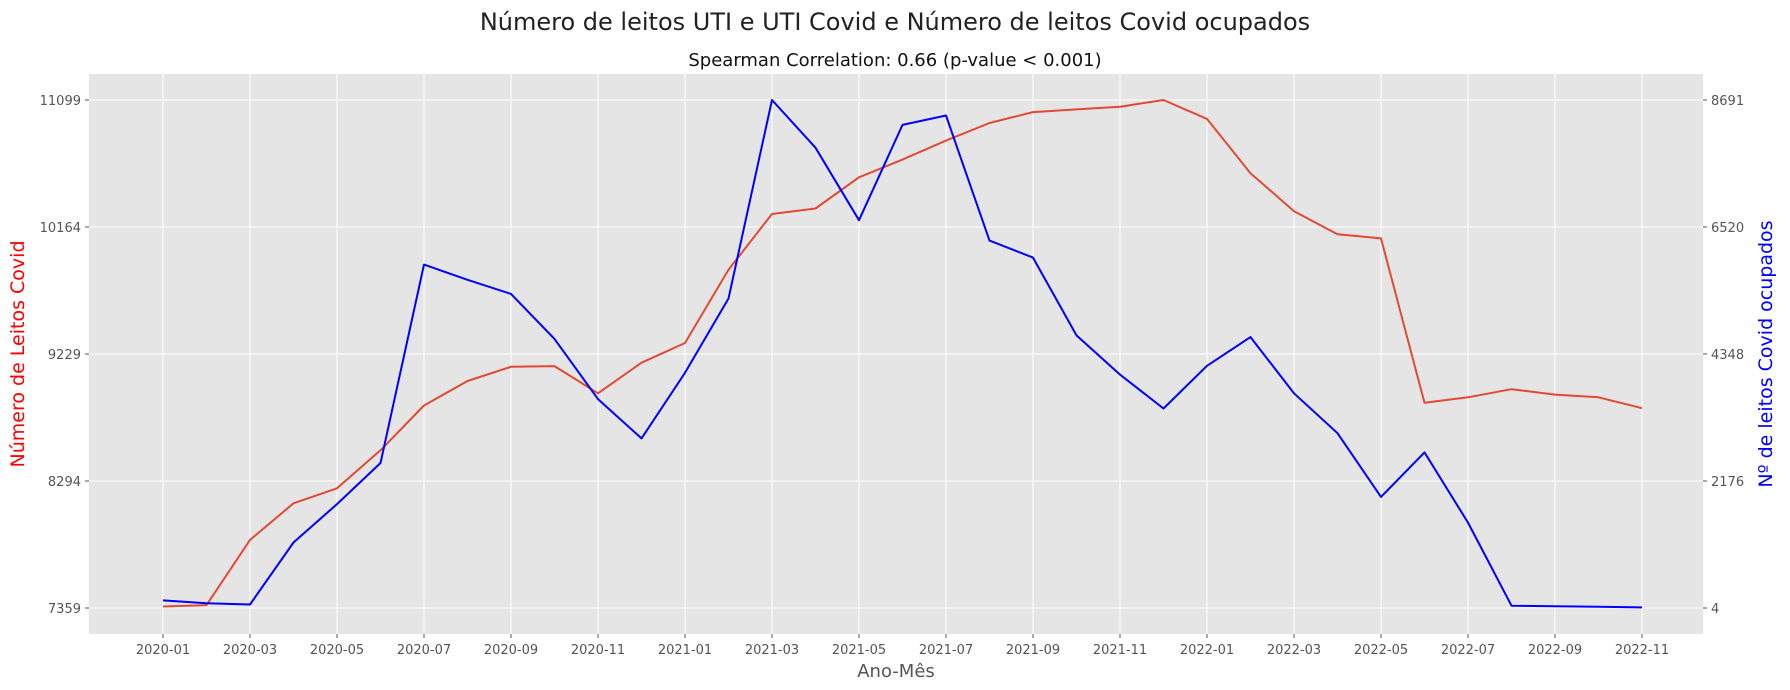 The image size is (1790, 690). What do you see at coordinates (337, 650) in the screenshot?
I see `x-tick-label: 2020-05` at bounding box center [337, 650].